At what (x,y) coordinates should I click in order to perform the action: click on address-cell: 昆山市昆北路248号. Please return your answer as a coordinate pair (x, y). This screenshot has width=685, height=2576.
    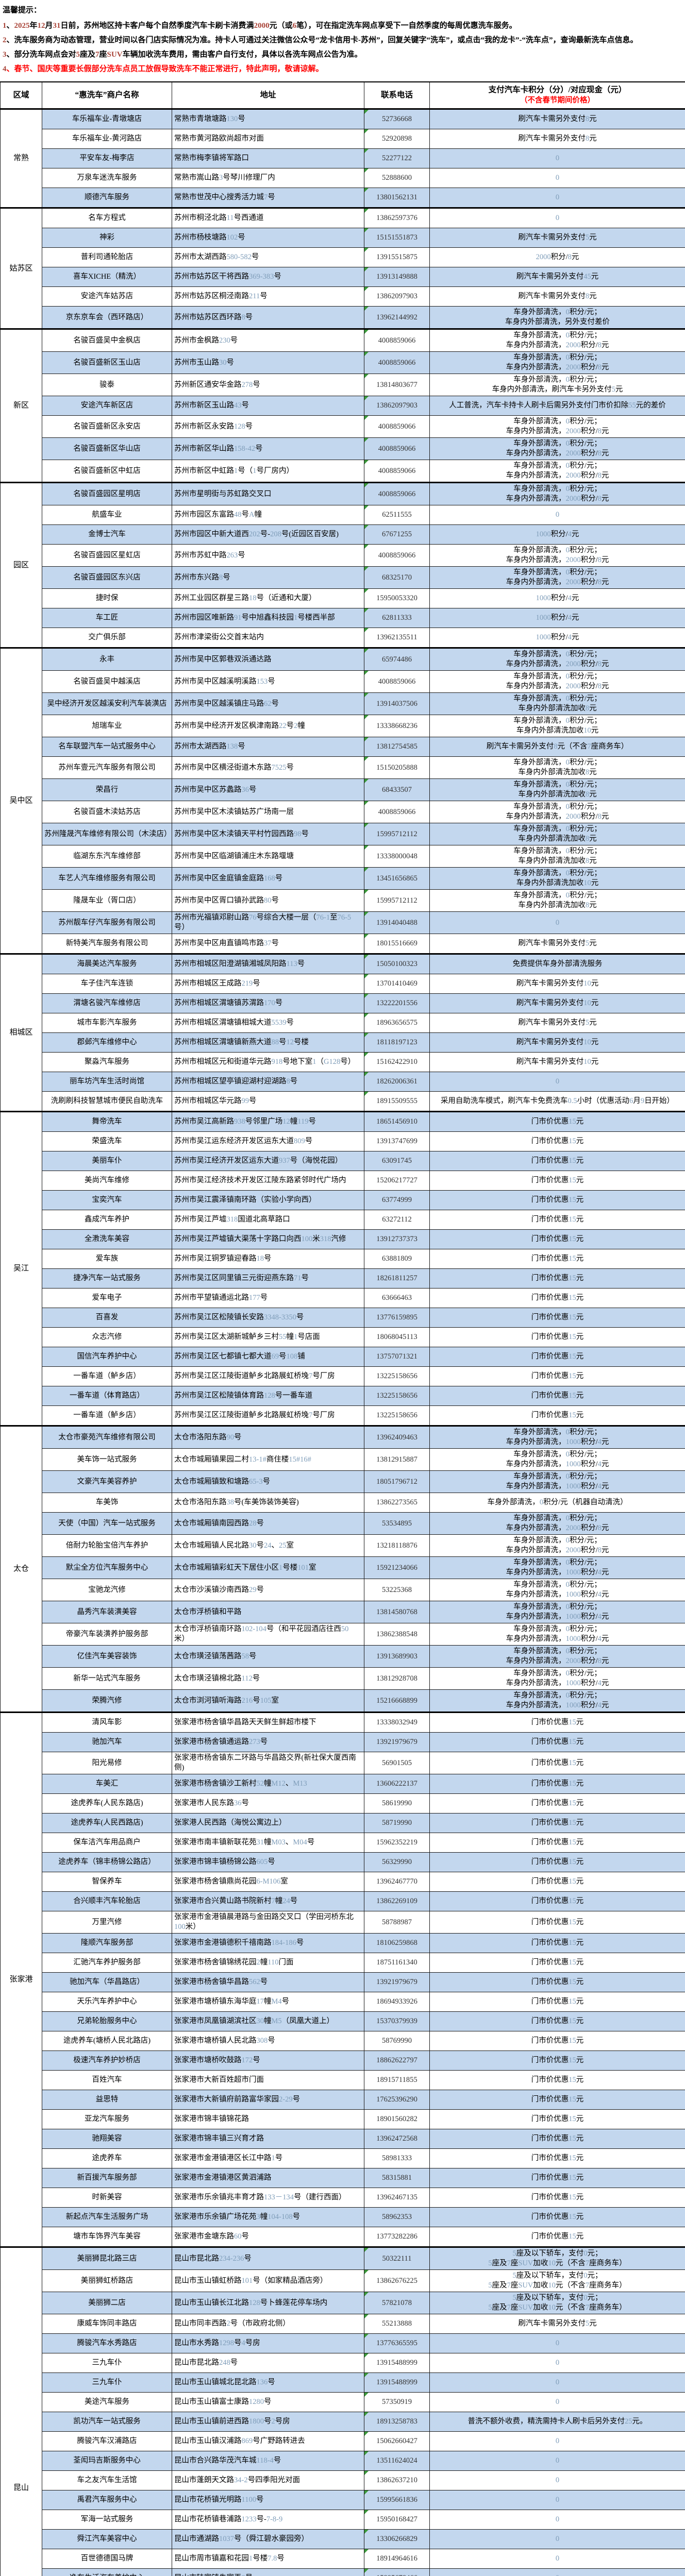
    Looking at the image, I should click on (268, 2363).